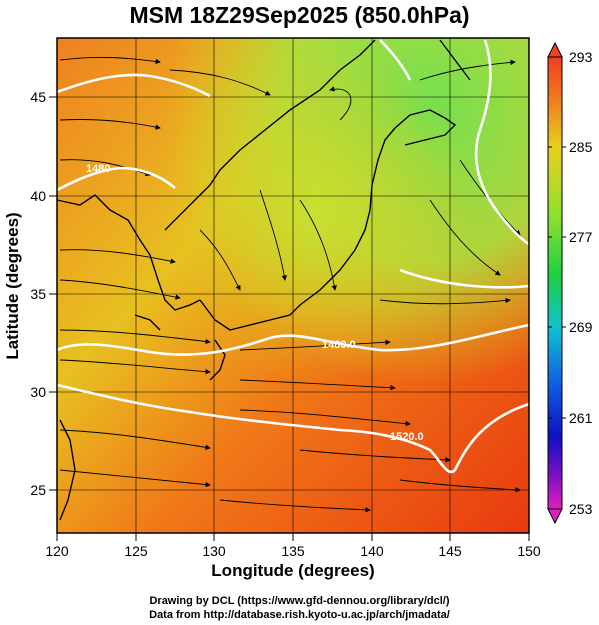 This screenshot has height=625, width=599. What do you see at coordinates (581, 57) in the screenshot?
I see `colorbar-tick-label: 293` at bounding box center [581, 57].